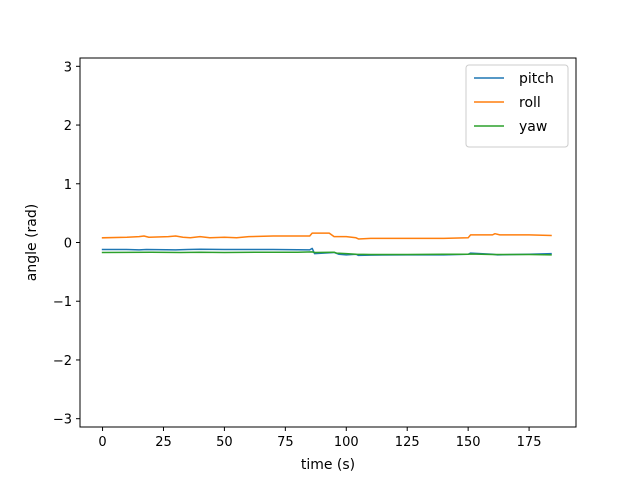  What do you see at coordinates (468, 442) in the screenshot?
I see `x-tick-label: 150` at bounding box center [468, 442].